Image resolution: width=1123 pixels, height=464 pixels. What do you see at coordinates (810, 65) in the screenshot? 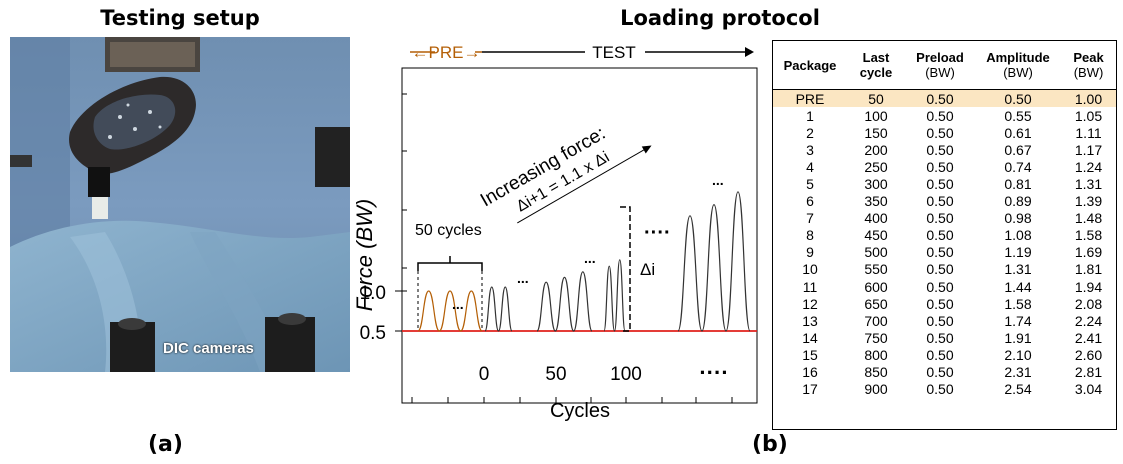
I see `header-package: Package` at bounding box center [810, 65].